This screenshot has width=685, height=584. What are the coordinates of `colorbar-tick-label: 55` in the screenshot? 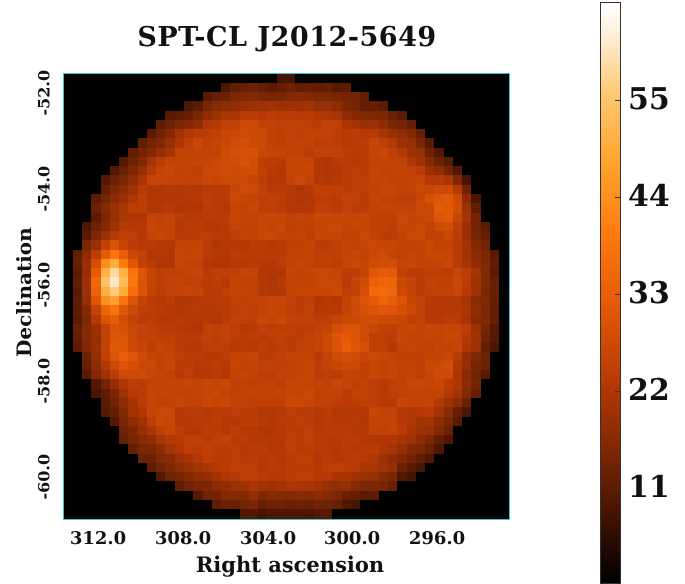 It's located at (649, 99).